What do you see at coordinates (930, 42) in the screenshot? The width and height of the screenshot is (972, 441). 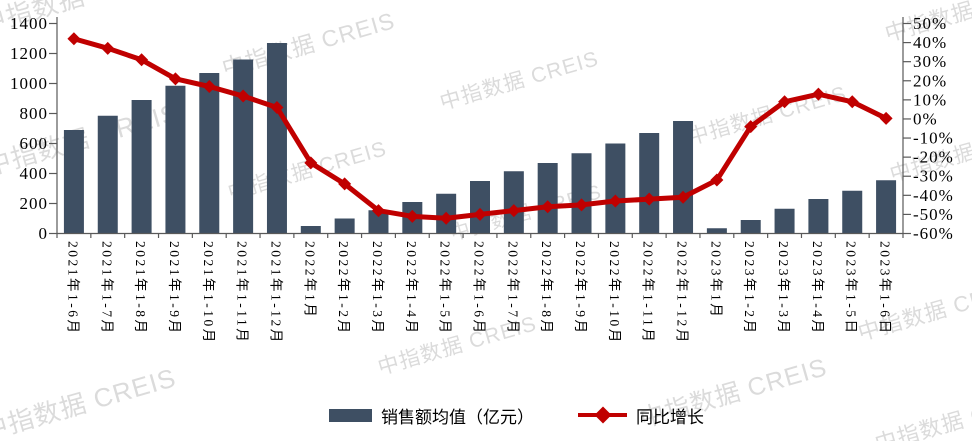 I see `right-axis-tick-label: 40%` at bounding box center [930, 42].